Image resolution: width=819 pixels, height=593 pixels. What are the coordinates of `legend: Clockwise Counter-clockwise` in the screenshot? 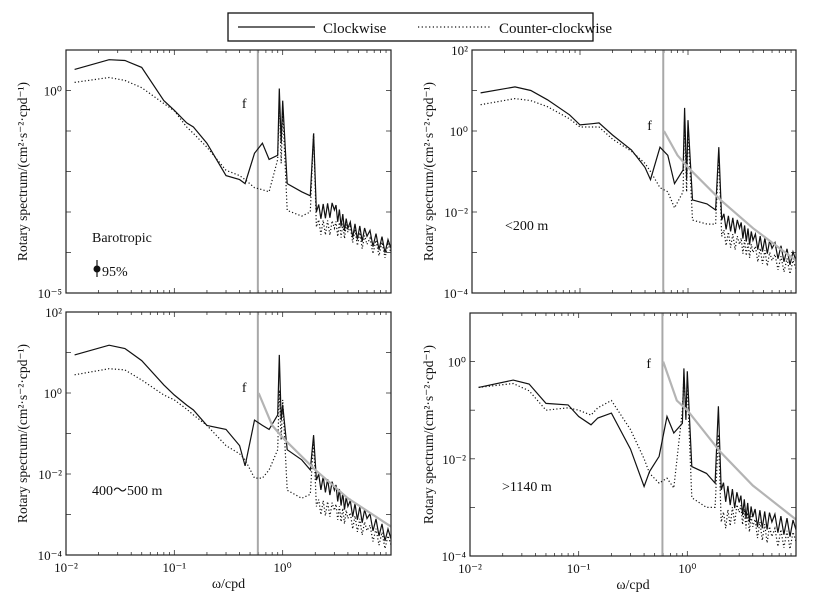 It's located at (419, 27).